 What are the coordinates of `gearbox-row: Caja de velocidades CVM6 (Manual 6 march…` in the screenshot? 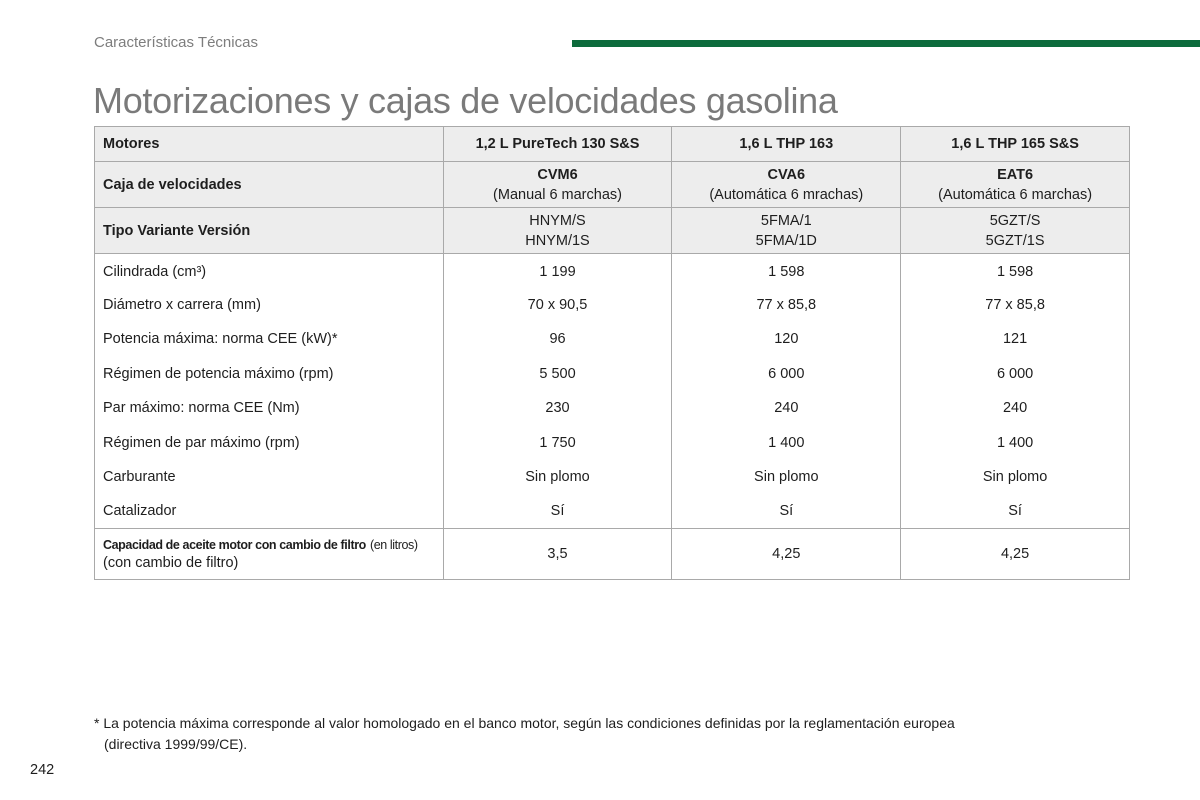 It's located at (612, 184).